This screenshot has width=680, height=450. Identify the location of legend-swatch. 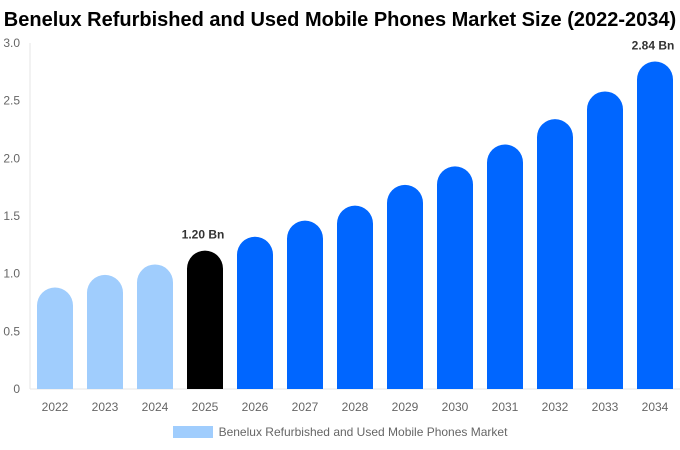
(192, 432).